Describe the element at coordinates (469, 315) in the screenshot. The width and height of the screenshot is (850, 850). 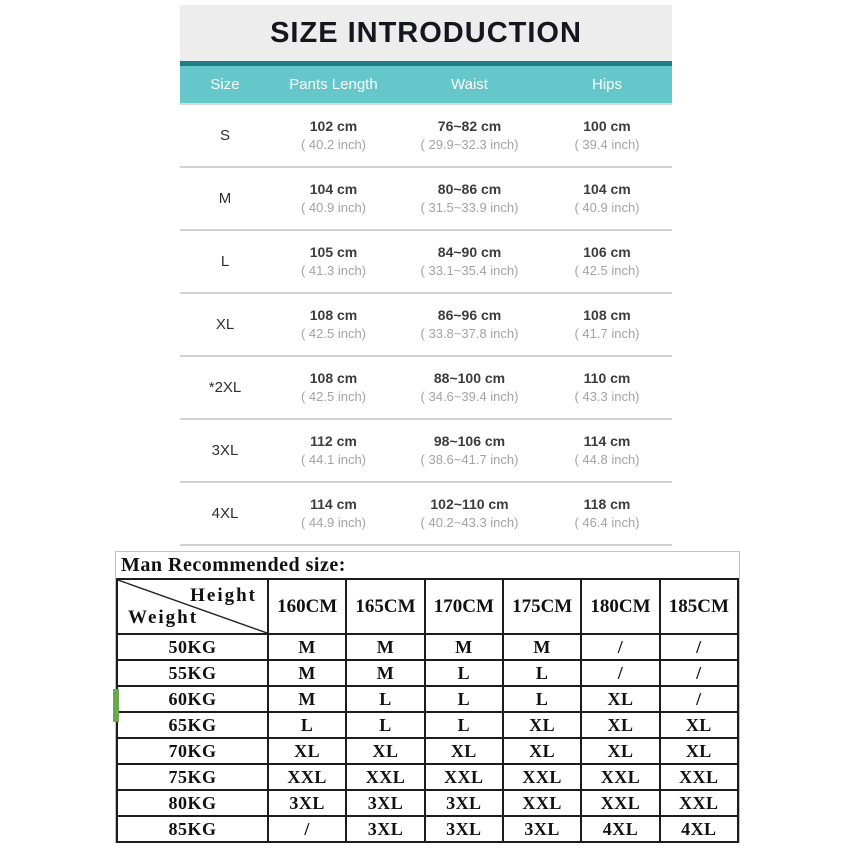
I see `waist-cm: 86~96 cm` at that location.